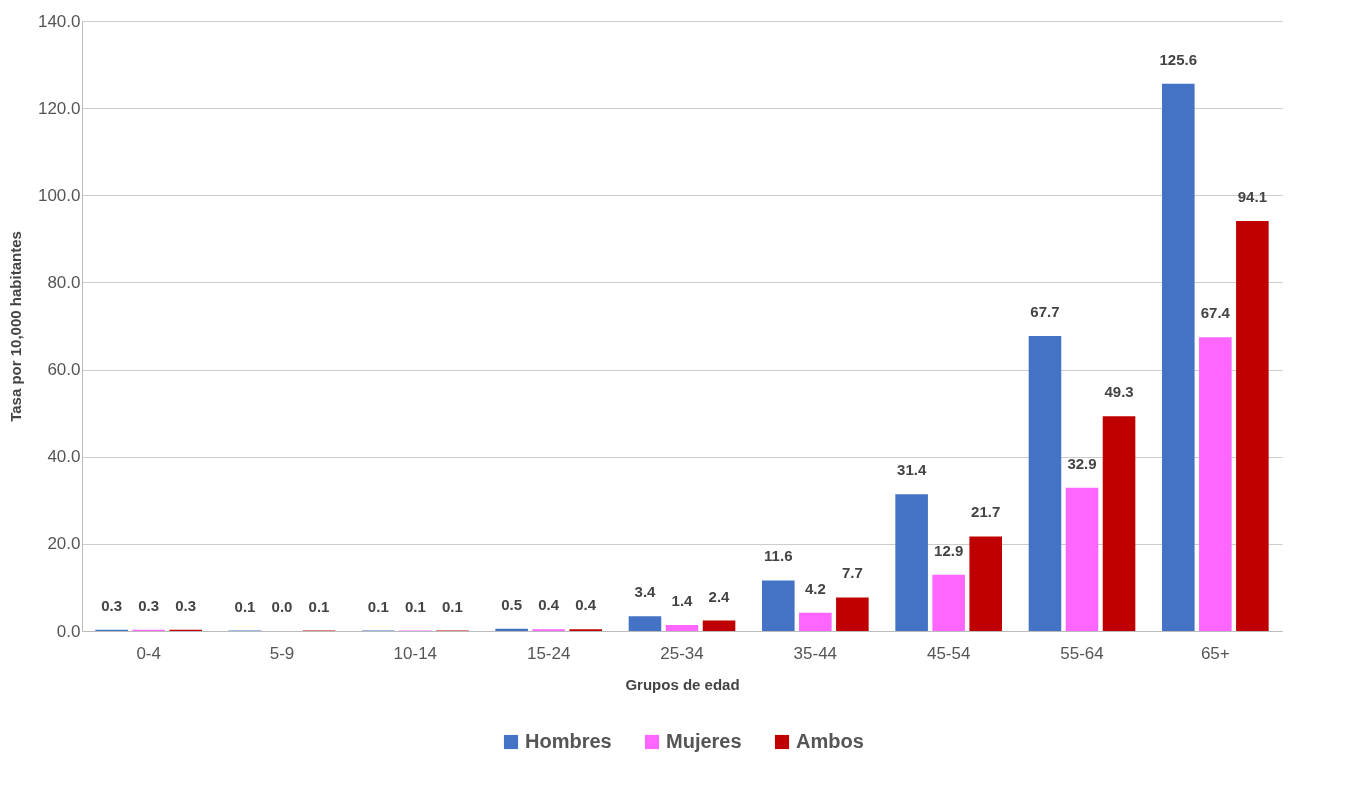 Image resolution: width=1348 pixels, height=811 pixels. I want to click on x-axis-title: Grupos de edad, so click(682, 684).